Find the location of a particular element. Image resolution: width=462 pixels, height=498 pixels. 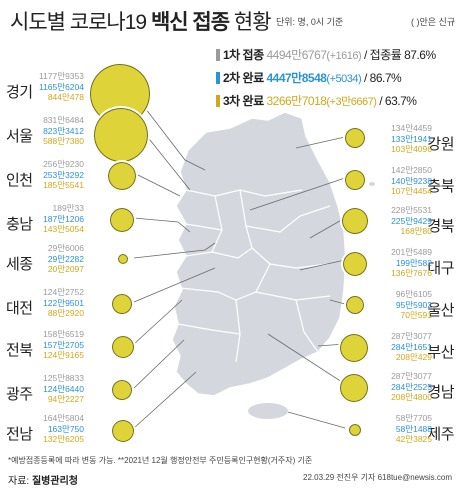

summary-first-dose: 1차 접종 4494만6767(+1616) / 접종률 87.6% is located at coordinates (326, 54).